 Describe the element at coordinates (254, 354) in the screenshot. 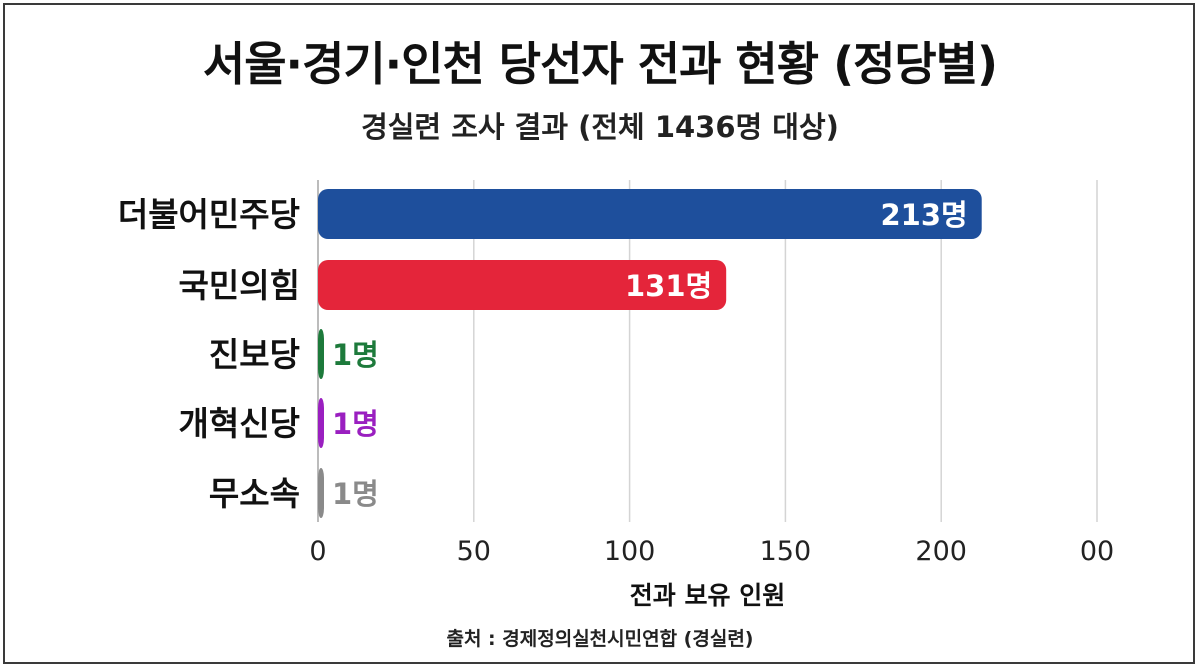

I see `category-label: 진보당` at that location.